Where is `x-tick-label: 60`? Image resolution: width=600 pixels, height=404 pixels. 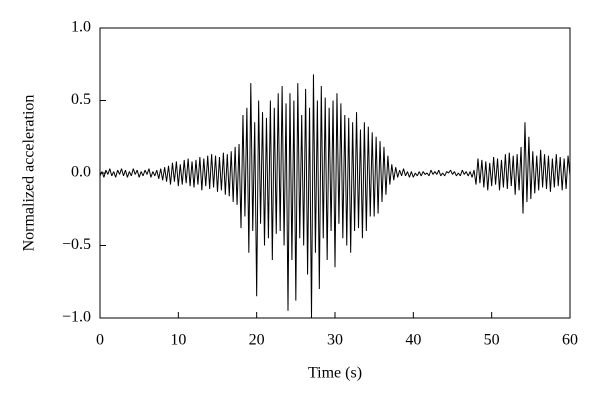 x-tick-label: 60 is located at coordinates (570, 340).